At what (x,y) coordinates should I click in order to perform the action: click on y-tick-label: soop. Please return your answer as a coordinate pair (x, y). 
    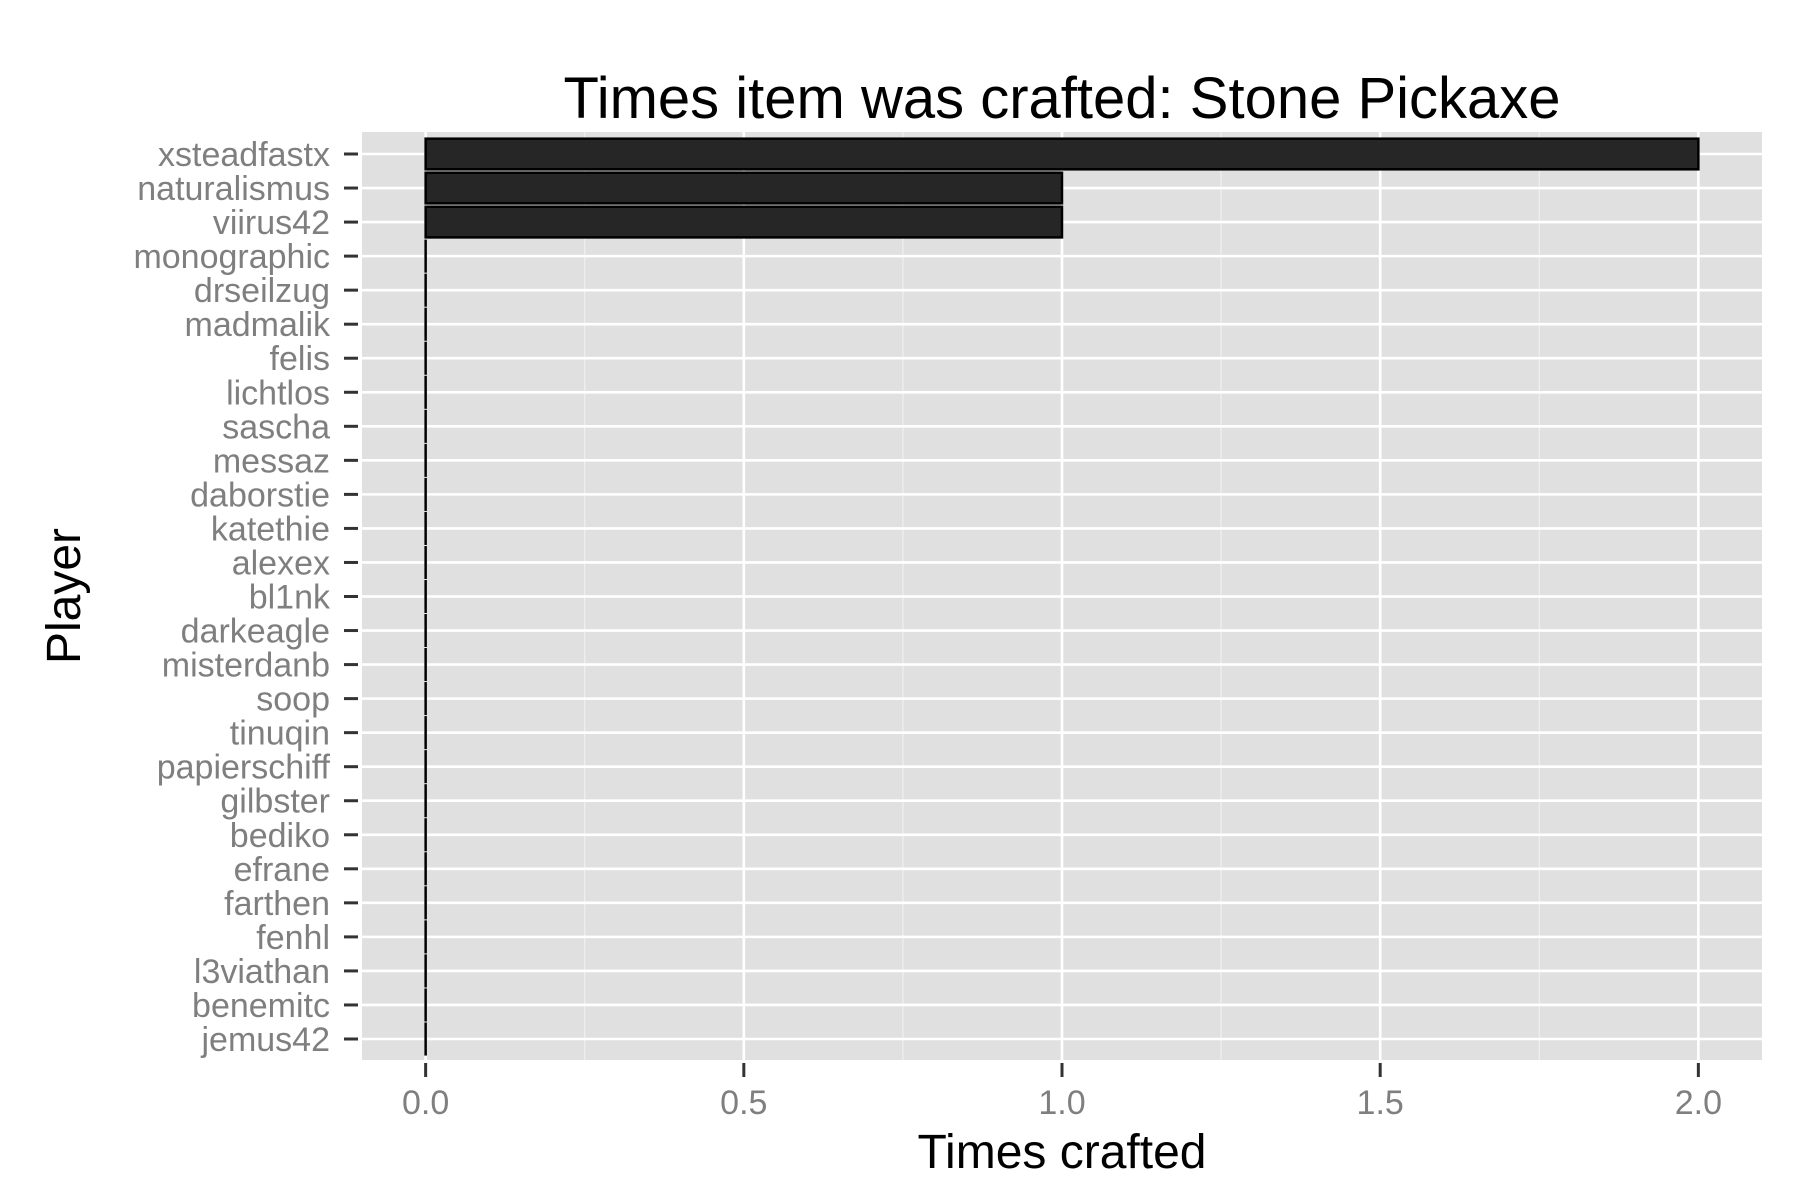
    Looking at the image, I should click on (293, 700).